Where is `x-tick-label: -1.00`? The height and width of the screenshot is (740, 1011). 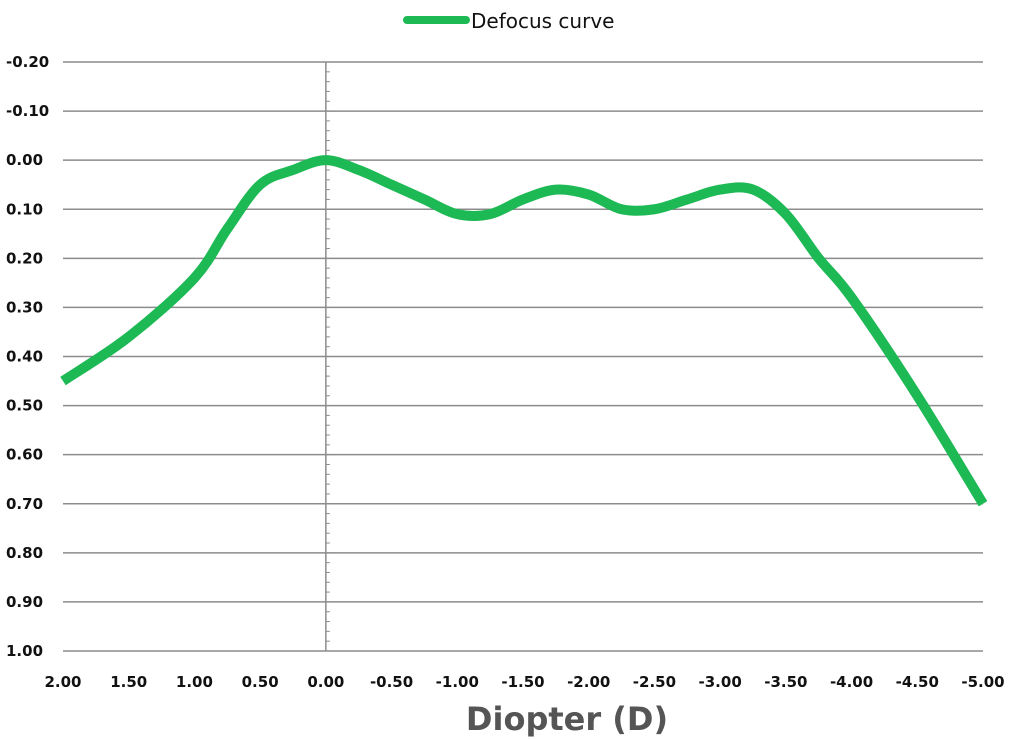 x-tick-label: -1.00 is located at coordinates (457, 682).